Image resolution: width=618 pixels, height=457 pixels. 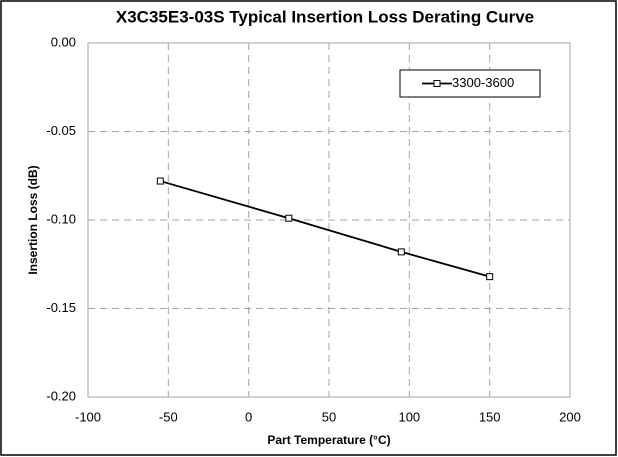 I want to click on x-tick-label: 50, so click(x=329, y=416).